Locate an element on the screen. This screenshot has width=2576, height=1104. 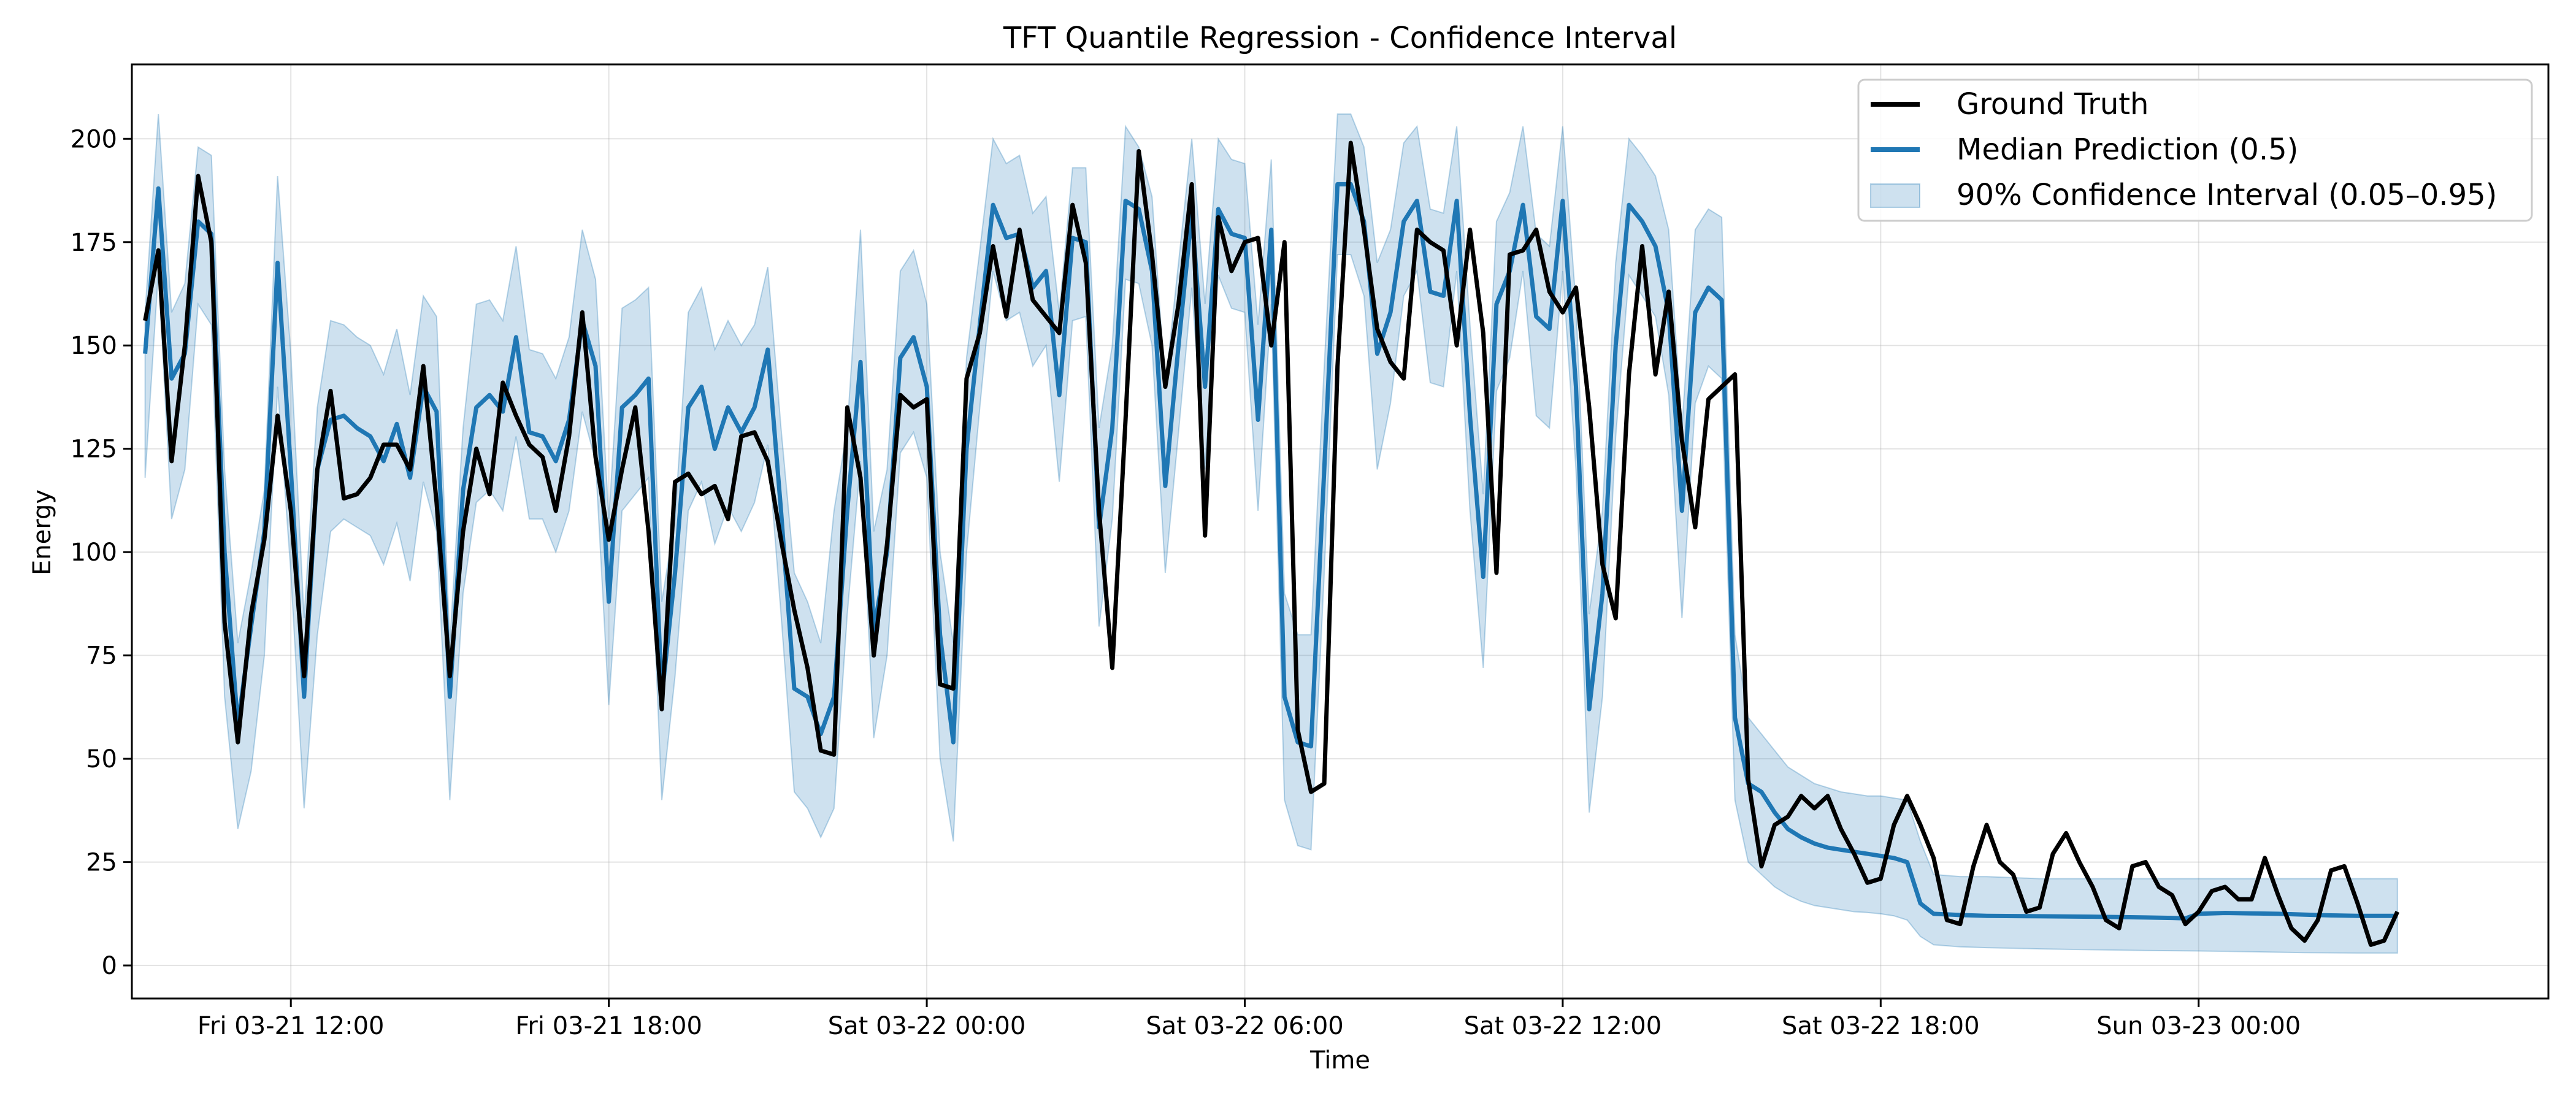
legend-box is located at coordinates (2195, 150).